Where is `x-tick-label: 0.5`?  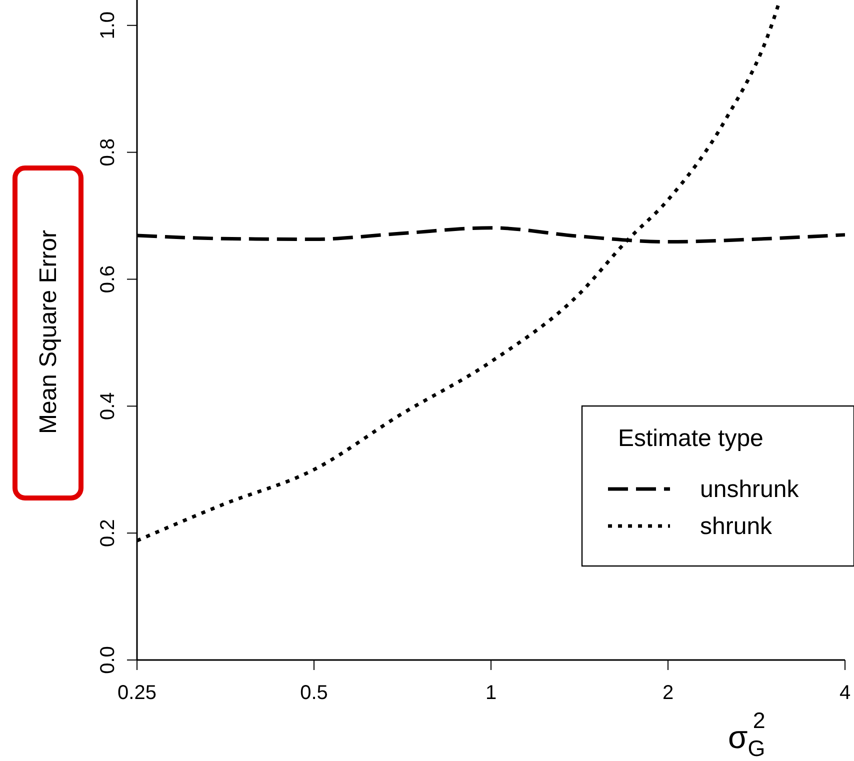
x-tick-label: 0.5 is located at coordinates (314, 693).